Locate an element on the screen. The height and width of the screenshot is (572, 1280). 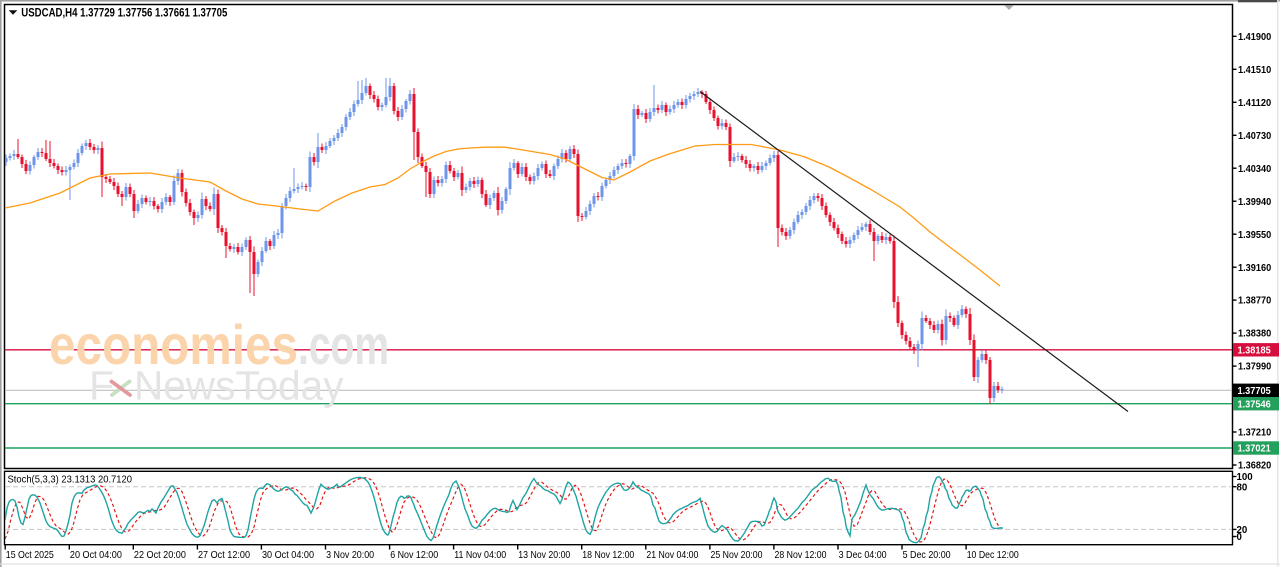
svg-text: 1.38185 is located at coordinates (1255, 351).